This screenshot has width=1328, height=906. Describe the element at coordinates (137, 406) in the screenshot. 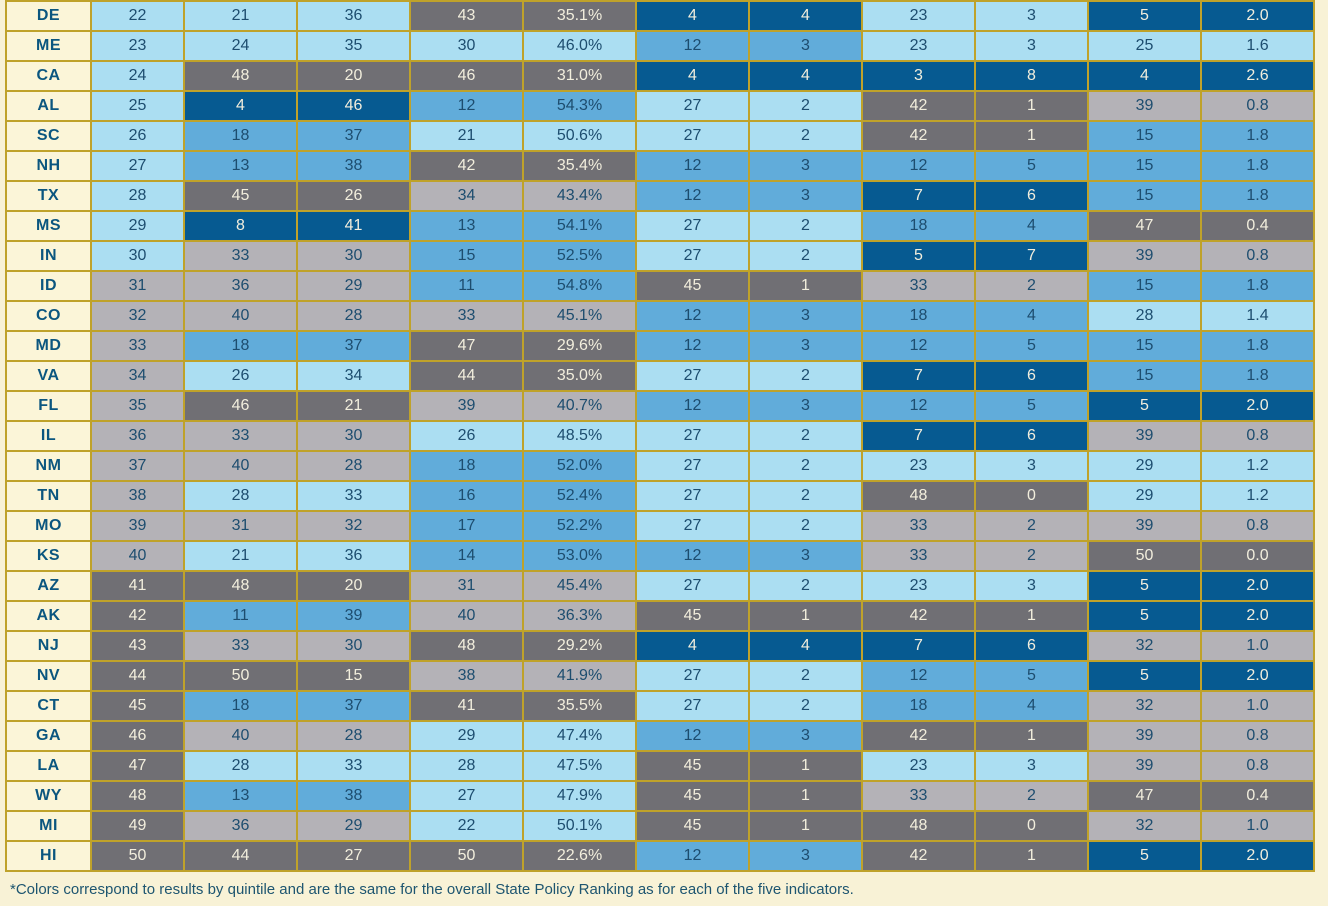

I see `overall-rank-cell: 35` at that location.